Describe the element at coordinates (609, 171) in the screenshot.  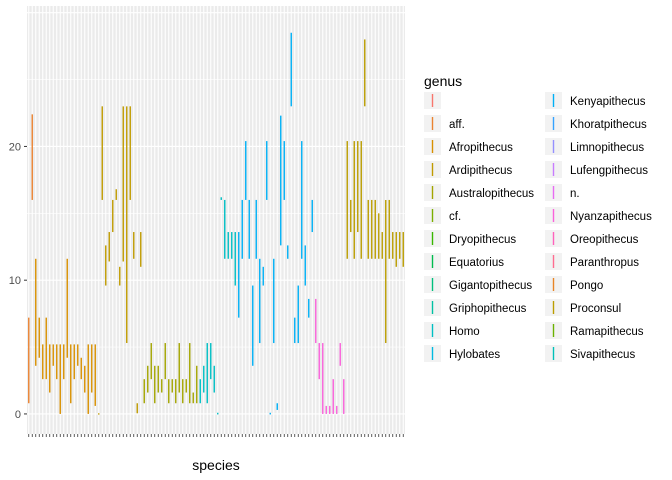
I see `legend-label: Lufengpithecus` at that location.